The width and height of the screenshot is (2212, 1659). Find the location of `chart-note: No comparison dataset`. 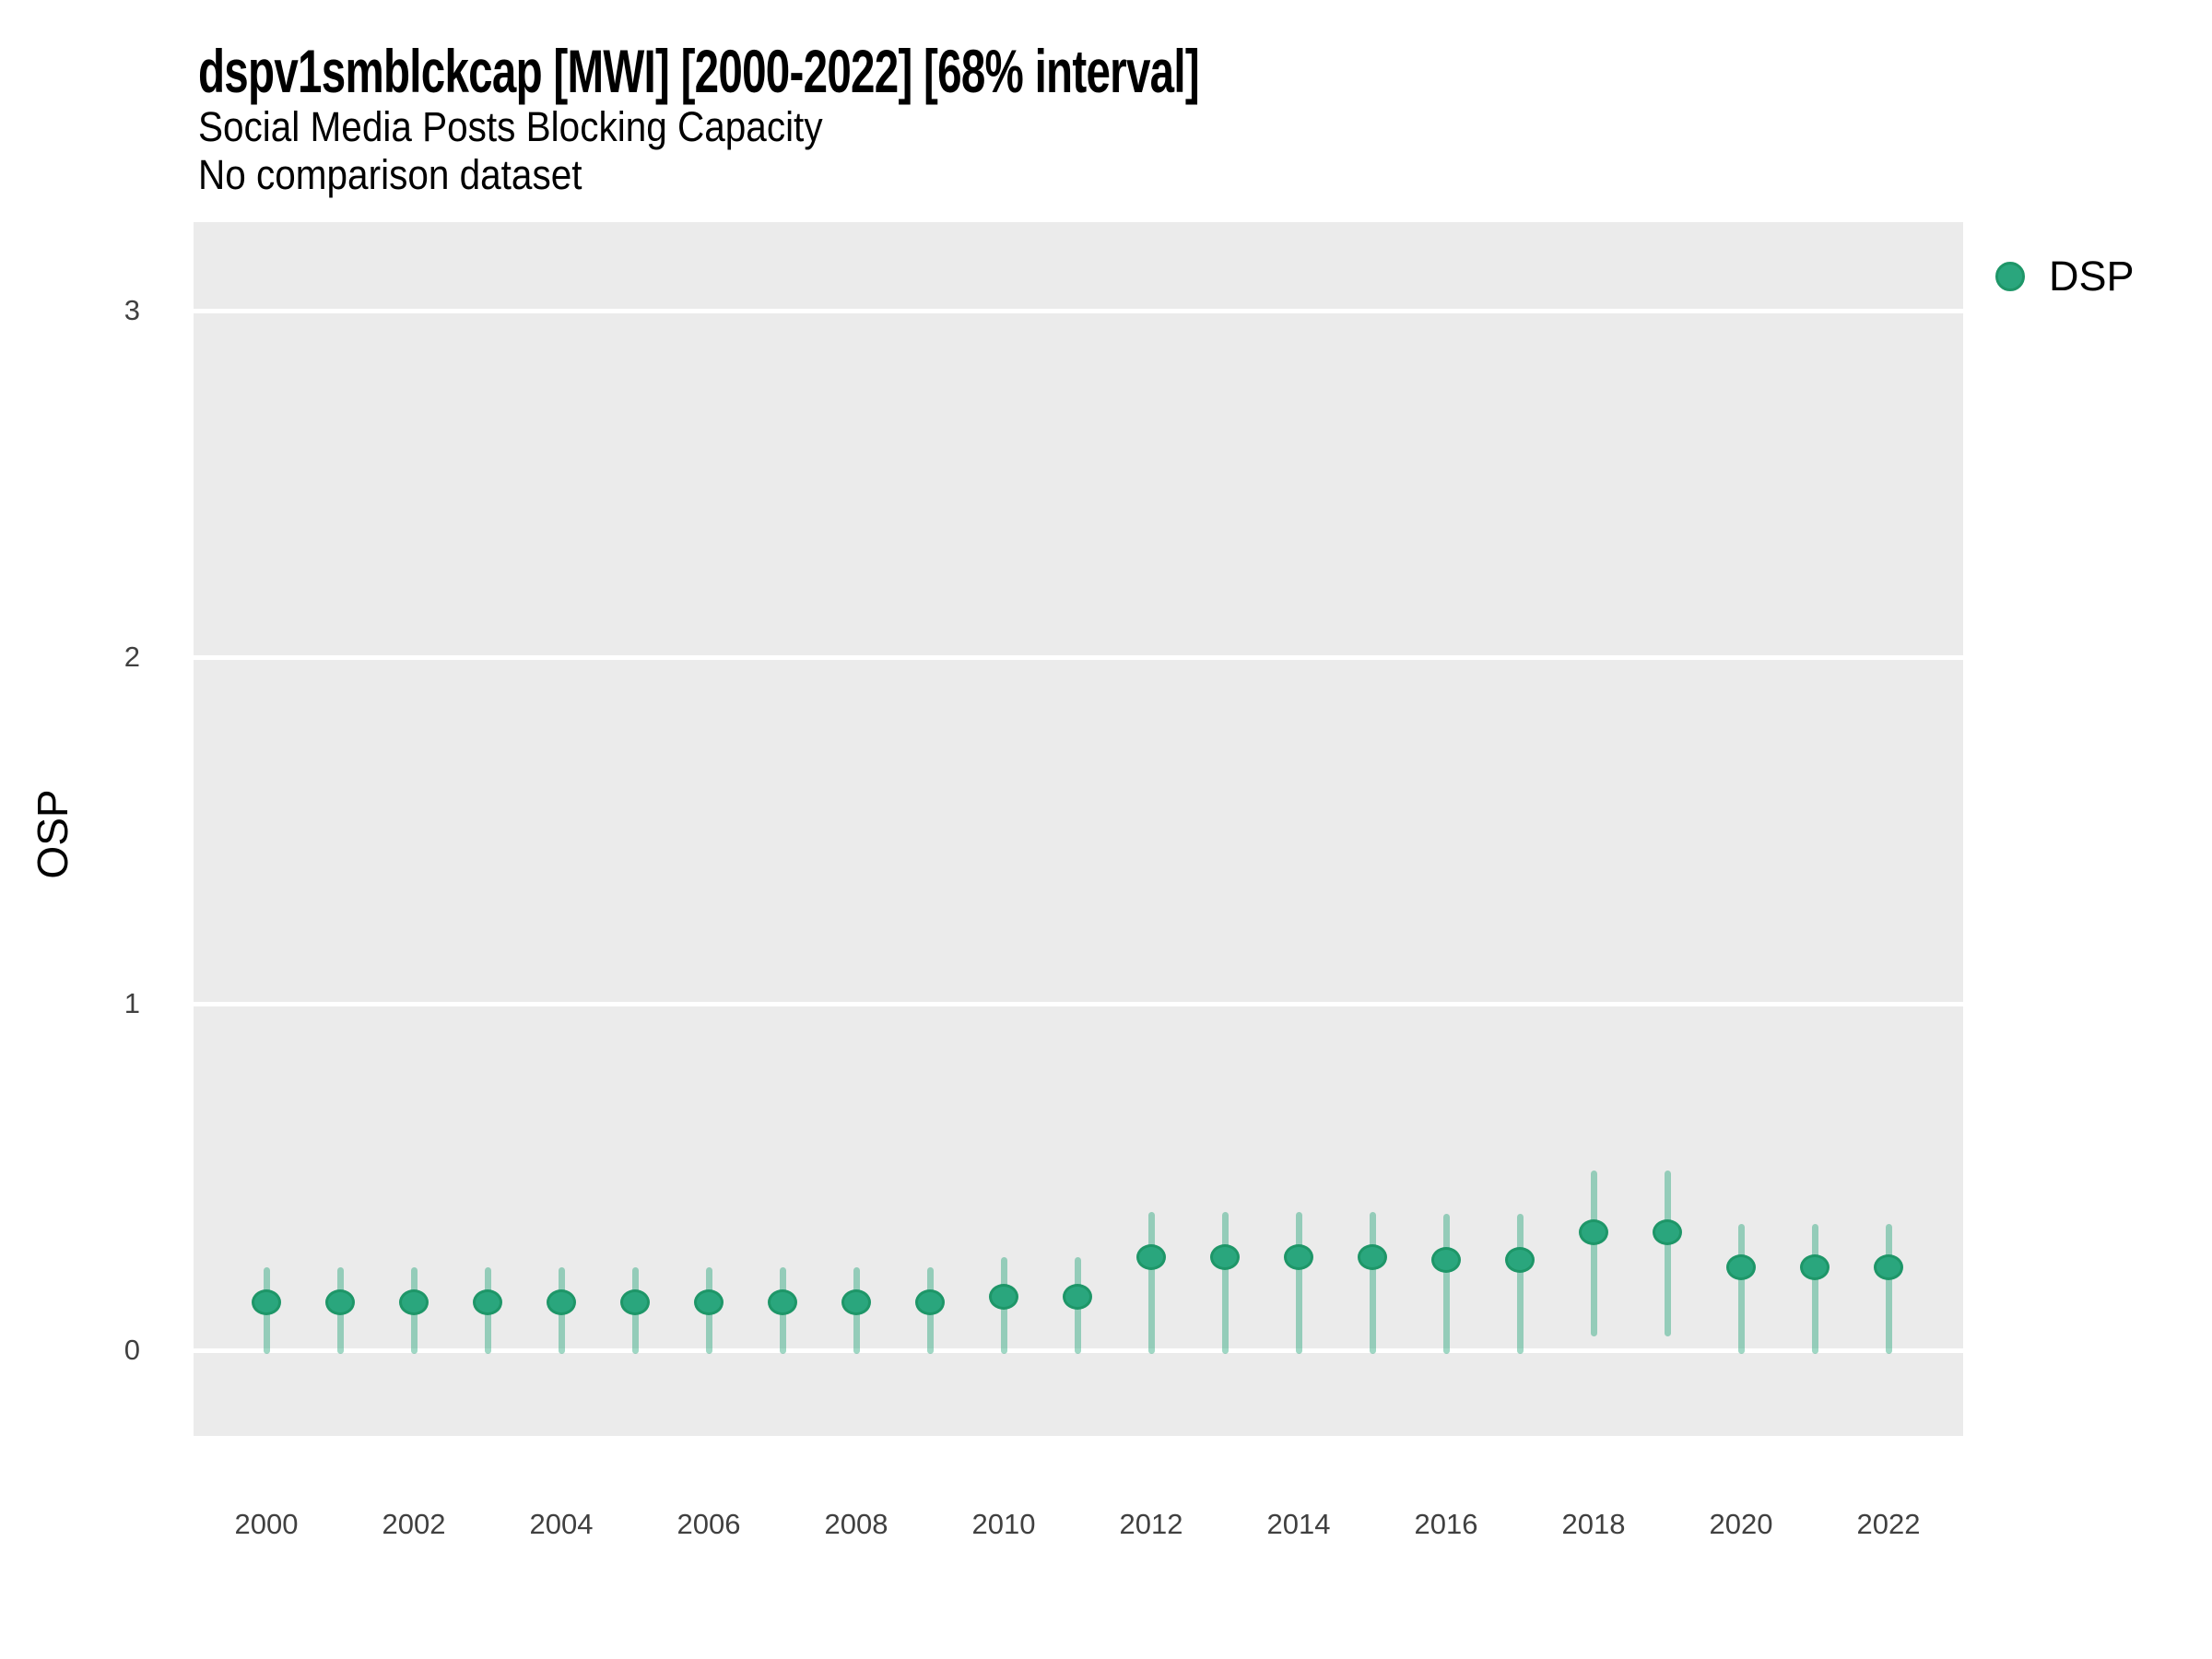

chart-note: No comparison dataset is located at coordinates (390, 174).